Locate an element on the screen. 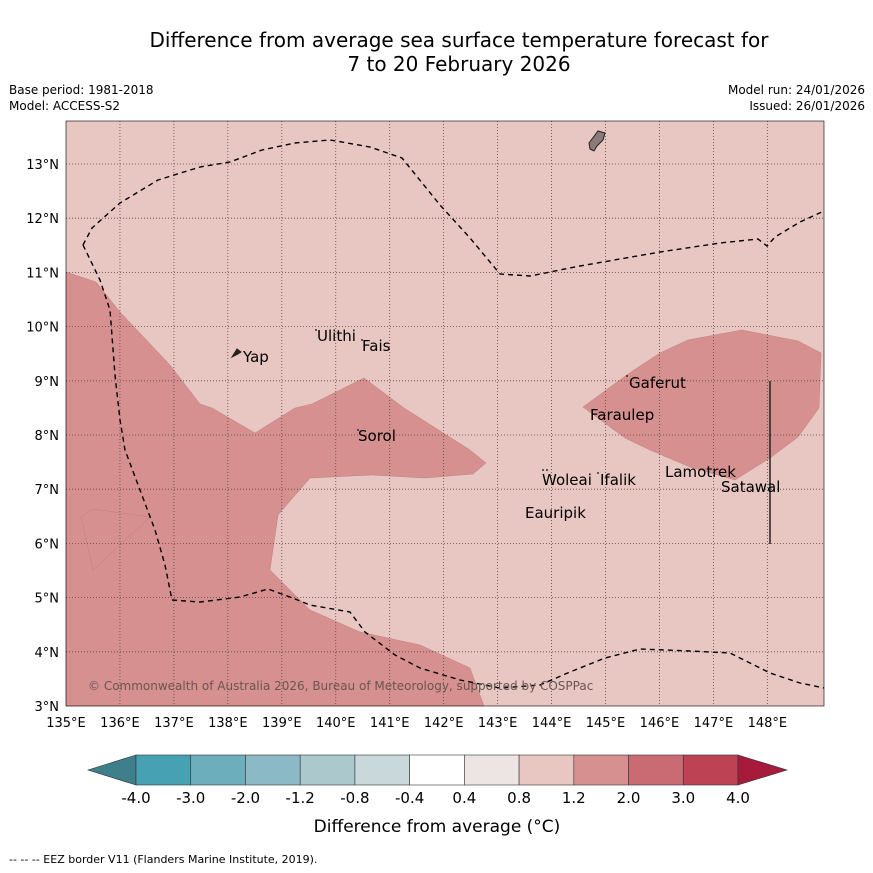  lon-tick-label: 137°E is located at coordinates (174, 723).